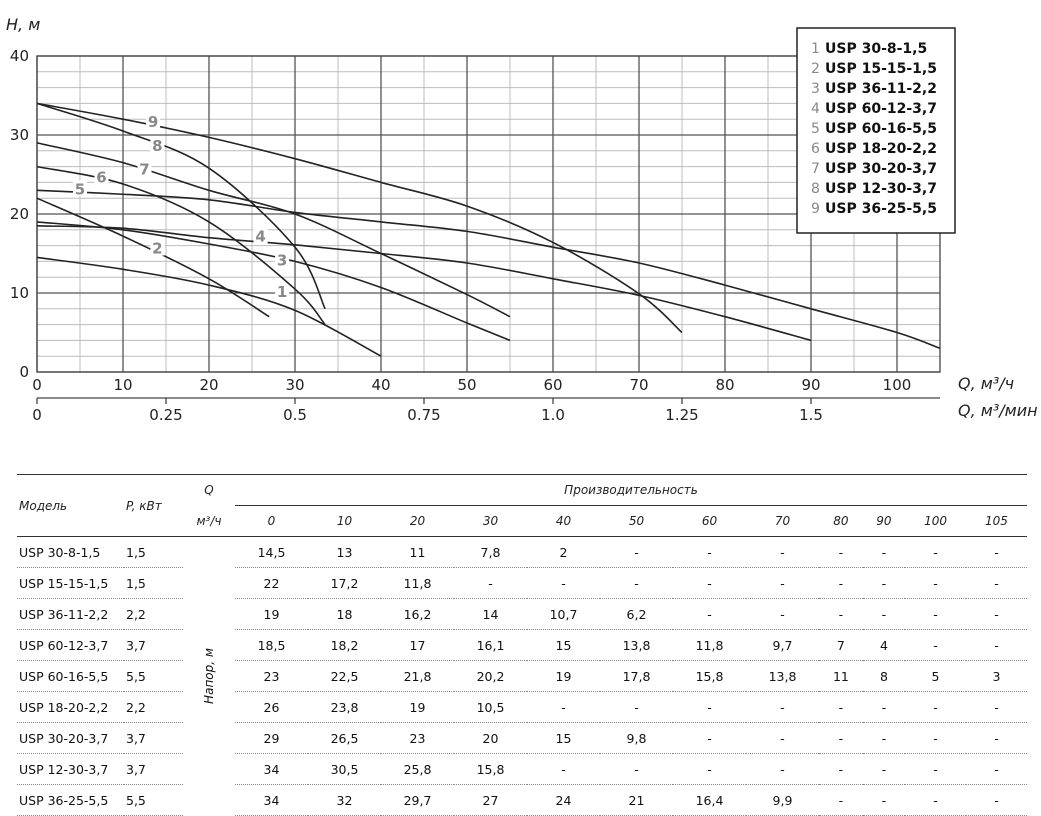 The width and height of the screenshot is (1041, 816). Describe the element at coordinates (19, 135) in the screenshot. I see `y-tick-label: 30` at that location.